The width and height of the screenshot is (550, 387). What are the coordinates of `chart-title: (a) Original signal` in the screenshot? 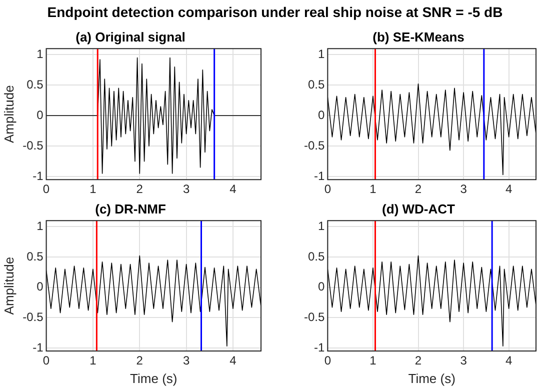 It's located at (131, 36).